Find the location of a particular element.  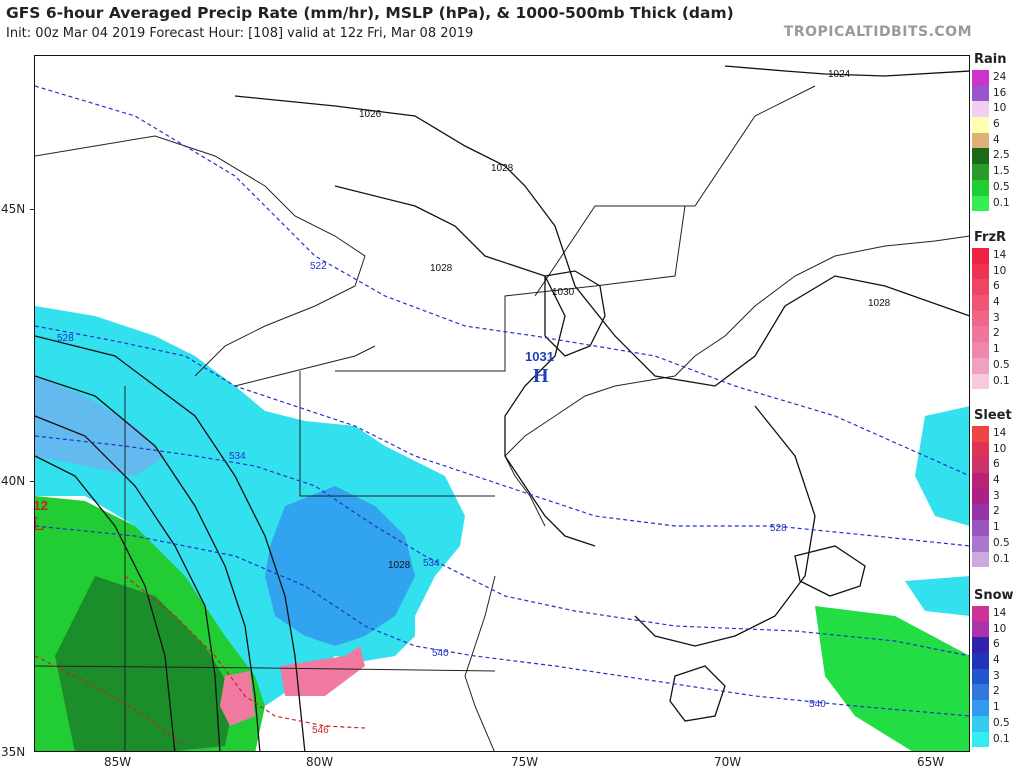

legend-sleet: Sleet 14 10 6 4 3 2 1 0.5 0.1 is located at coordinates (998, 488).